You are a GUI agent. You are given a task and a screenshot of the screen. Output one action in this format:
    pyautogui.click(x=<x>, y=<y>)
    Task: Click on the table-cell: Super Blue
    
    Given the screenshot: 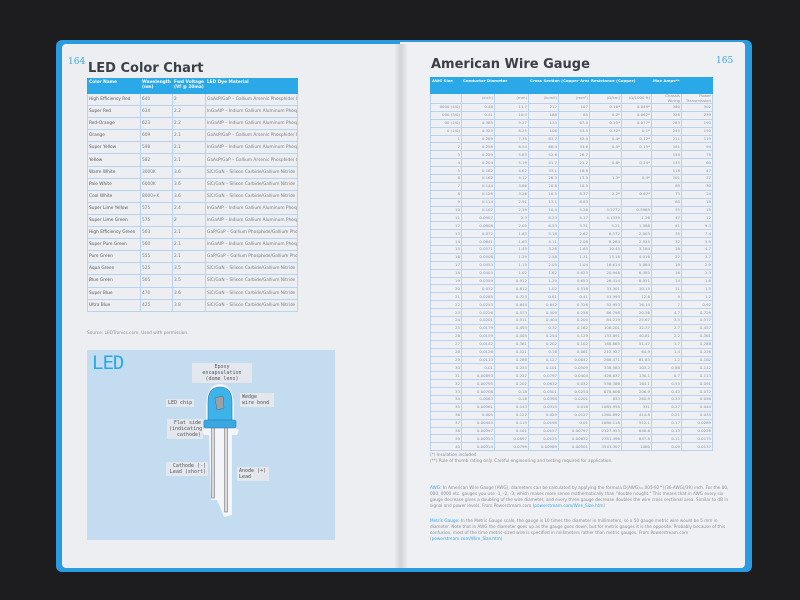 What is the action you would take?
    pyautogui.click(x=114, y=293)
    